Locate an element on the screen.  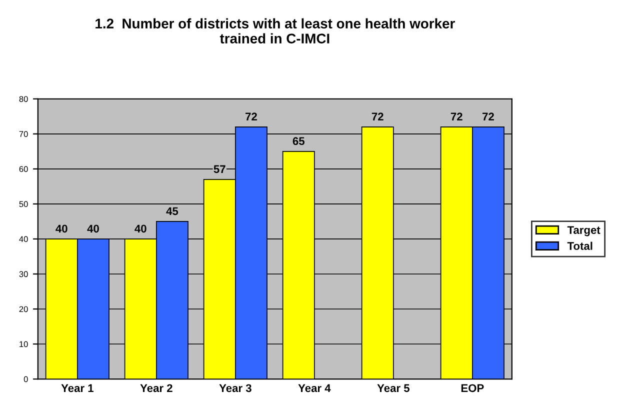
x-tick-label: Year 4 is located at coordinates (314, 388).